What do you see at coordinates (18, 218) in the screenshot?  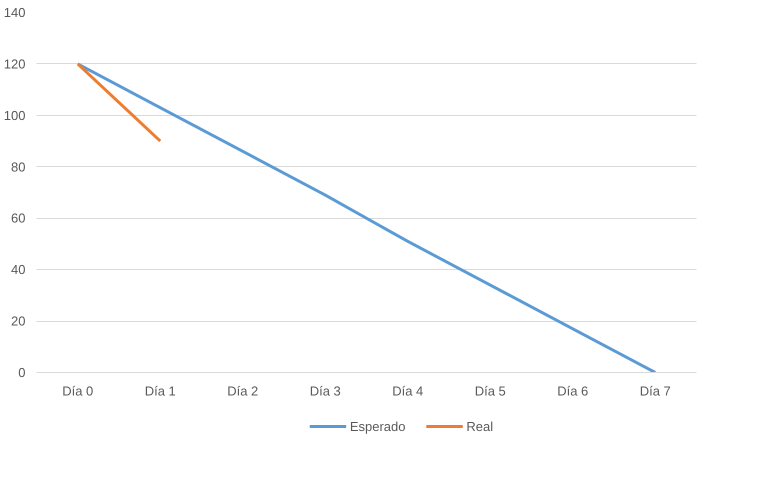 I see `y-tick-label: 60` at bounding box center [18, 218].